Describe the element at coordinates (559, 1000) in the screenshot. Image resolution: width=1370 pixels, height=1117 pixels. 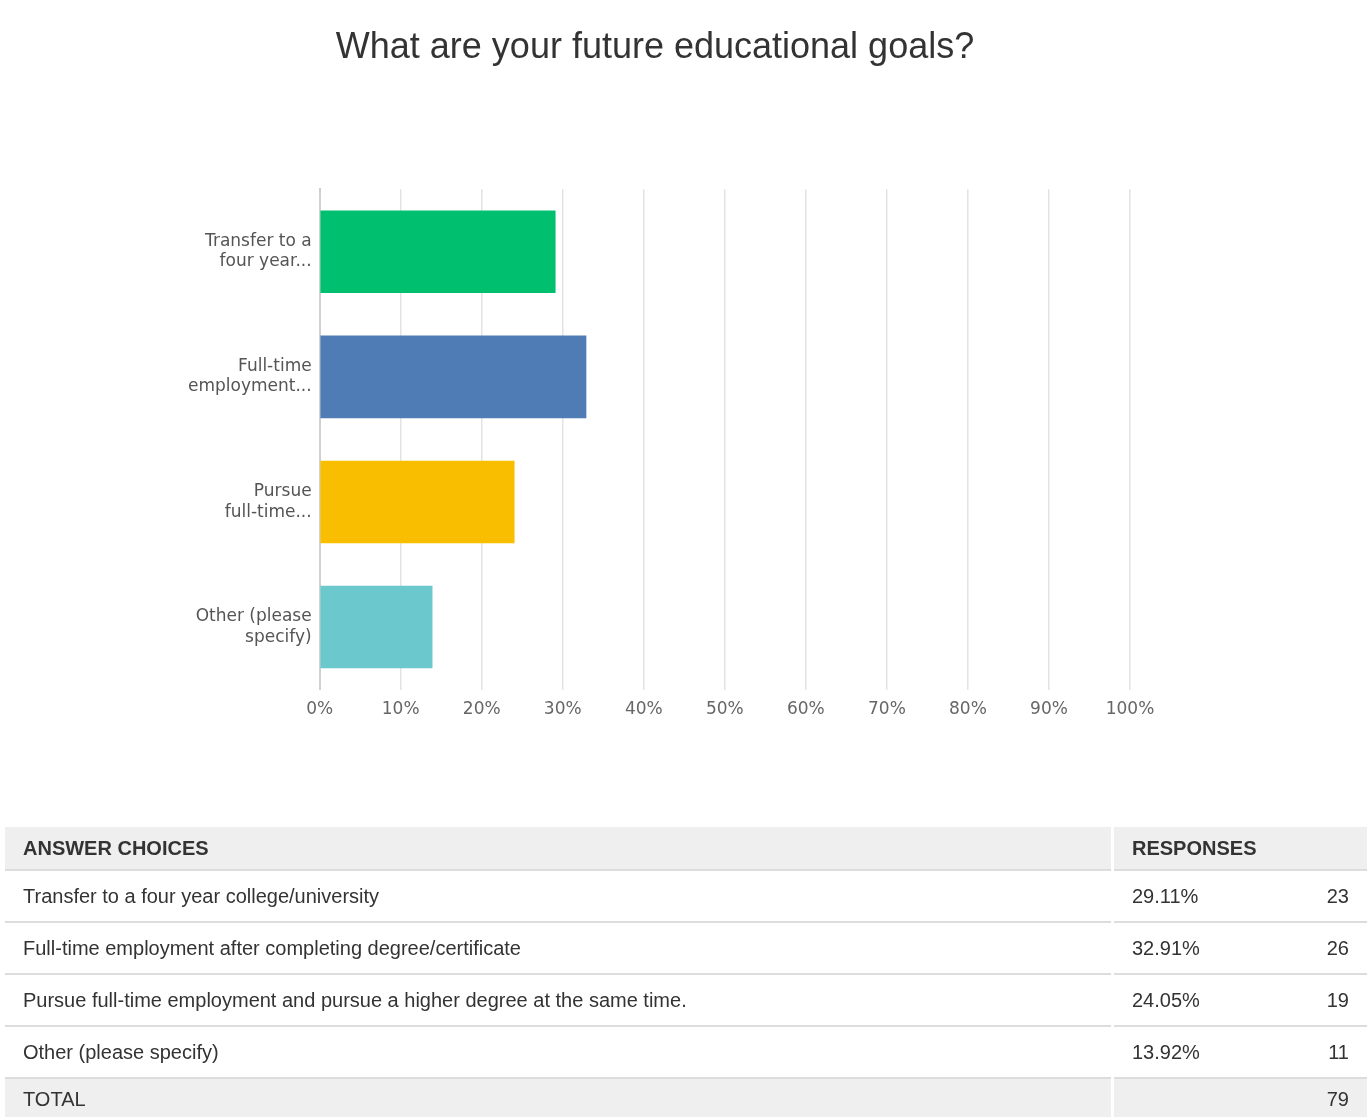
I see `text: Pursue full-time employment and pursue a higher degree at the same time.` at that location.